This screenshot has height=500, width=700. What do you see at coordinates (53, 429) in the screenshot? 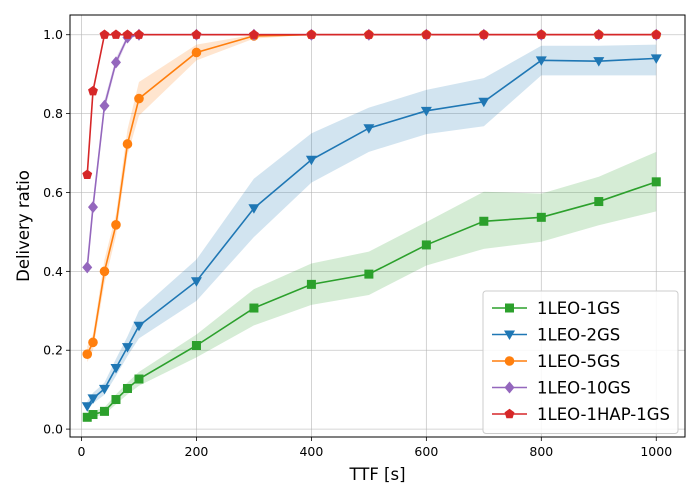
I see `y-tick-label: 0.0` at bounding box center [53, 429].